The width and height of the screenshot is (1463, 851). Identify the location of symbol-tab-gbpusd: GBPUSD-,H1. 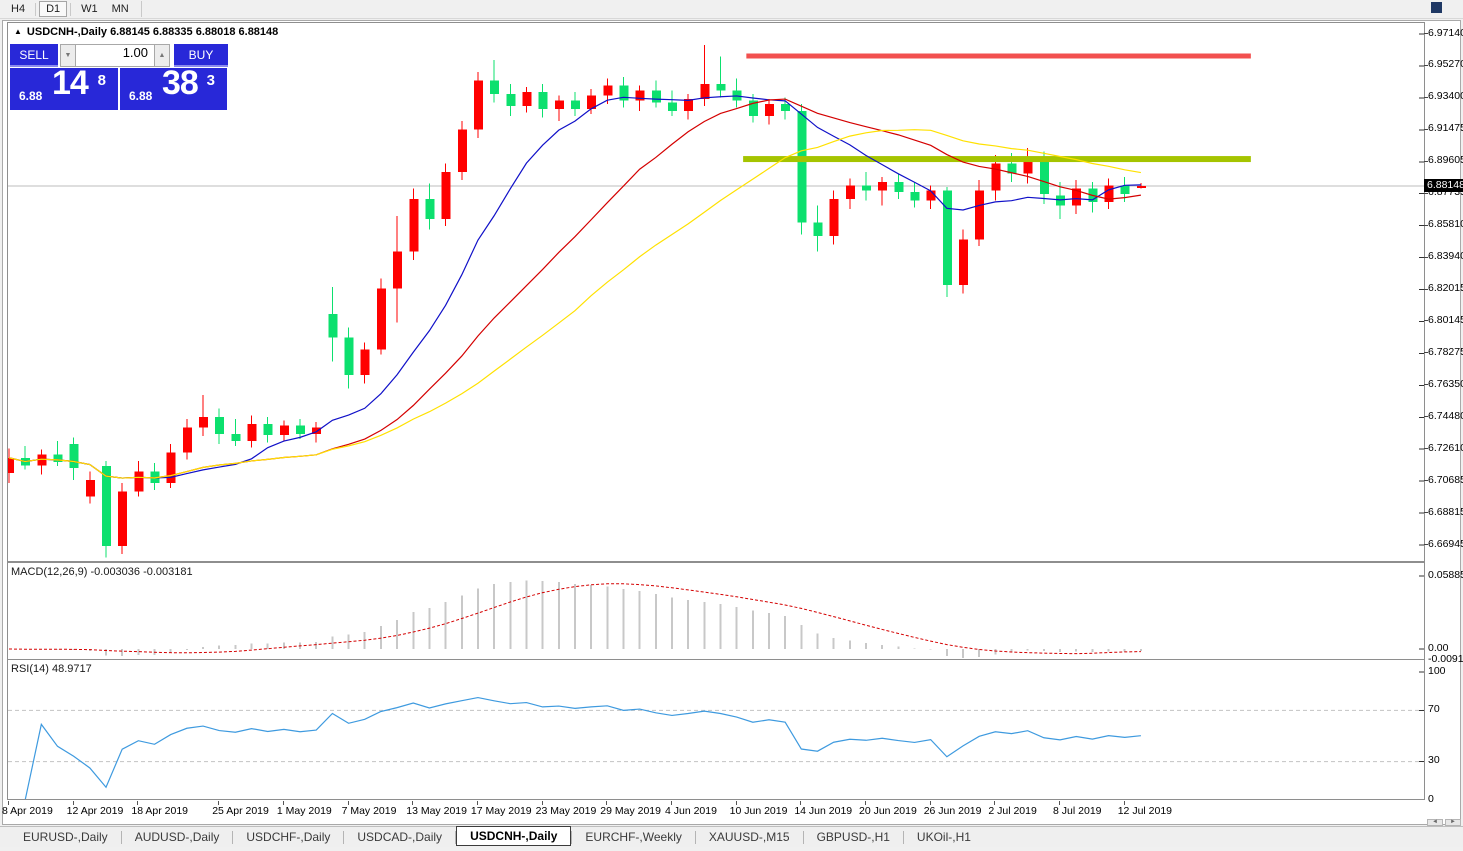
(853, 836).